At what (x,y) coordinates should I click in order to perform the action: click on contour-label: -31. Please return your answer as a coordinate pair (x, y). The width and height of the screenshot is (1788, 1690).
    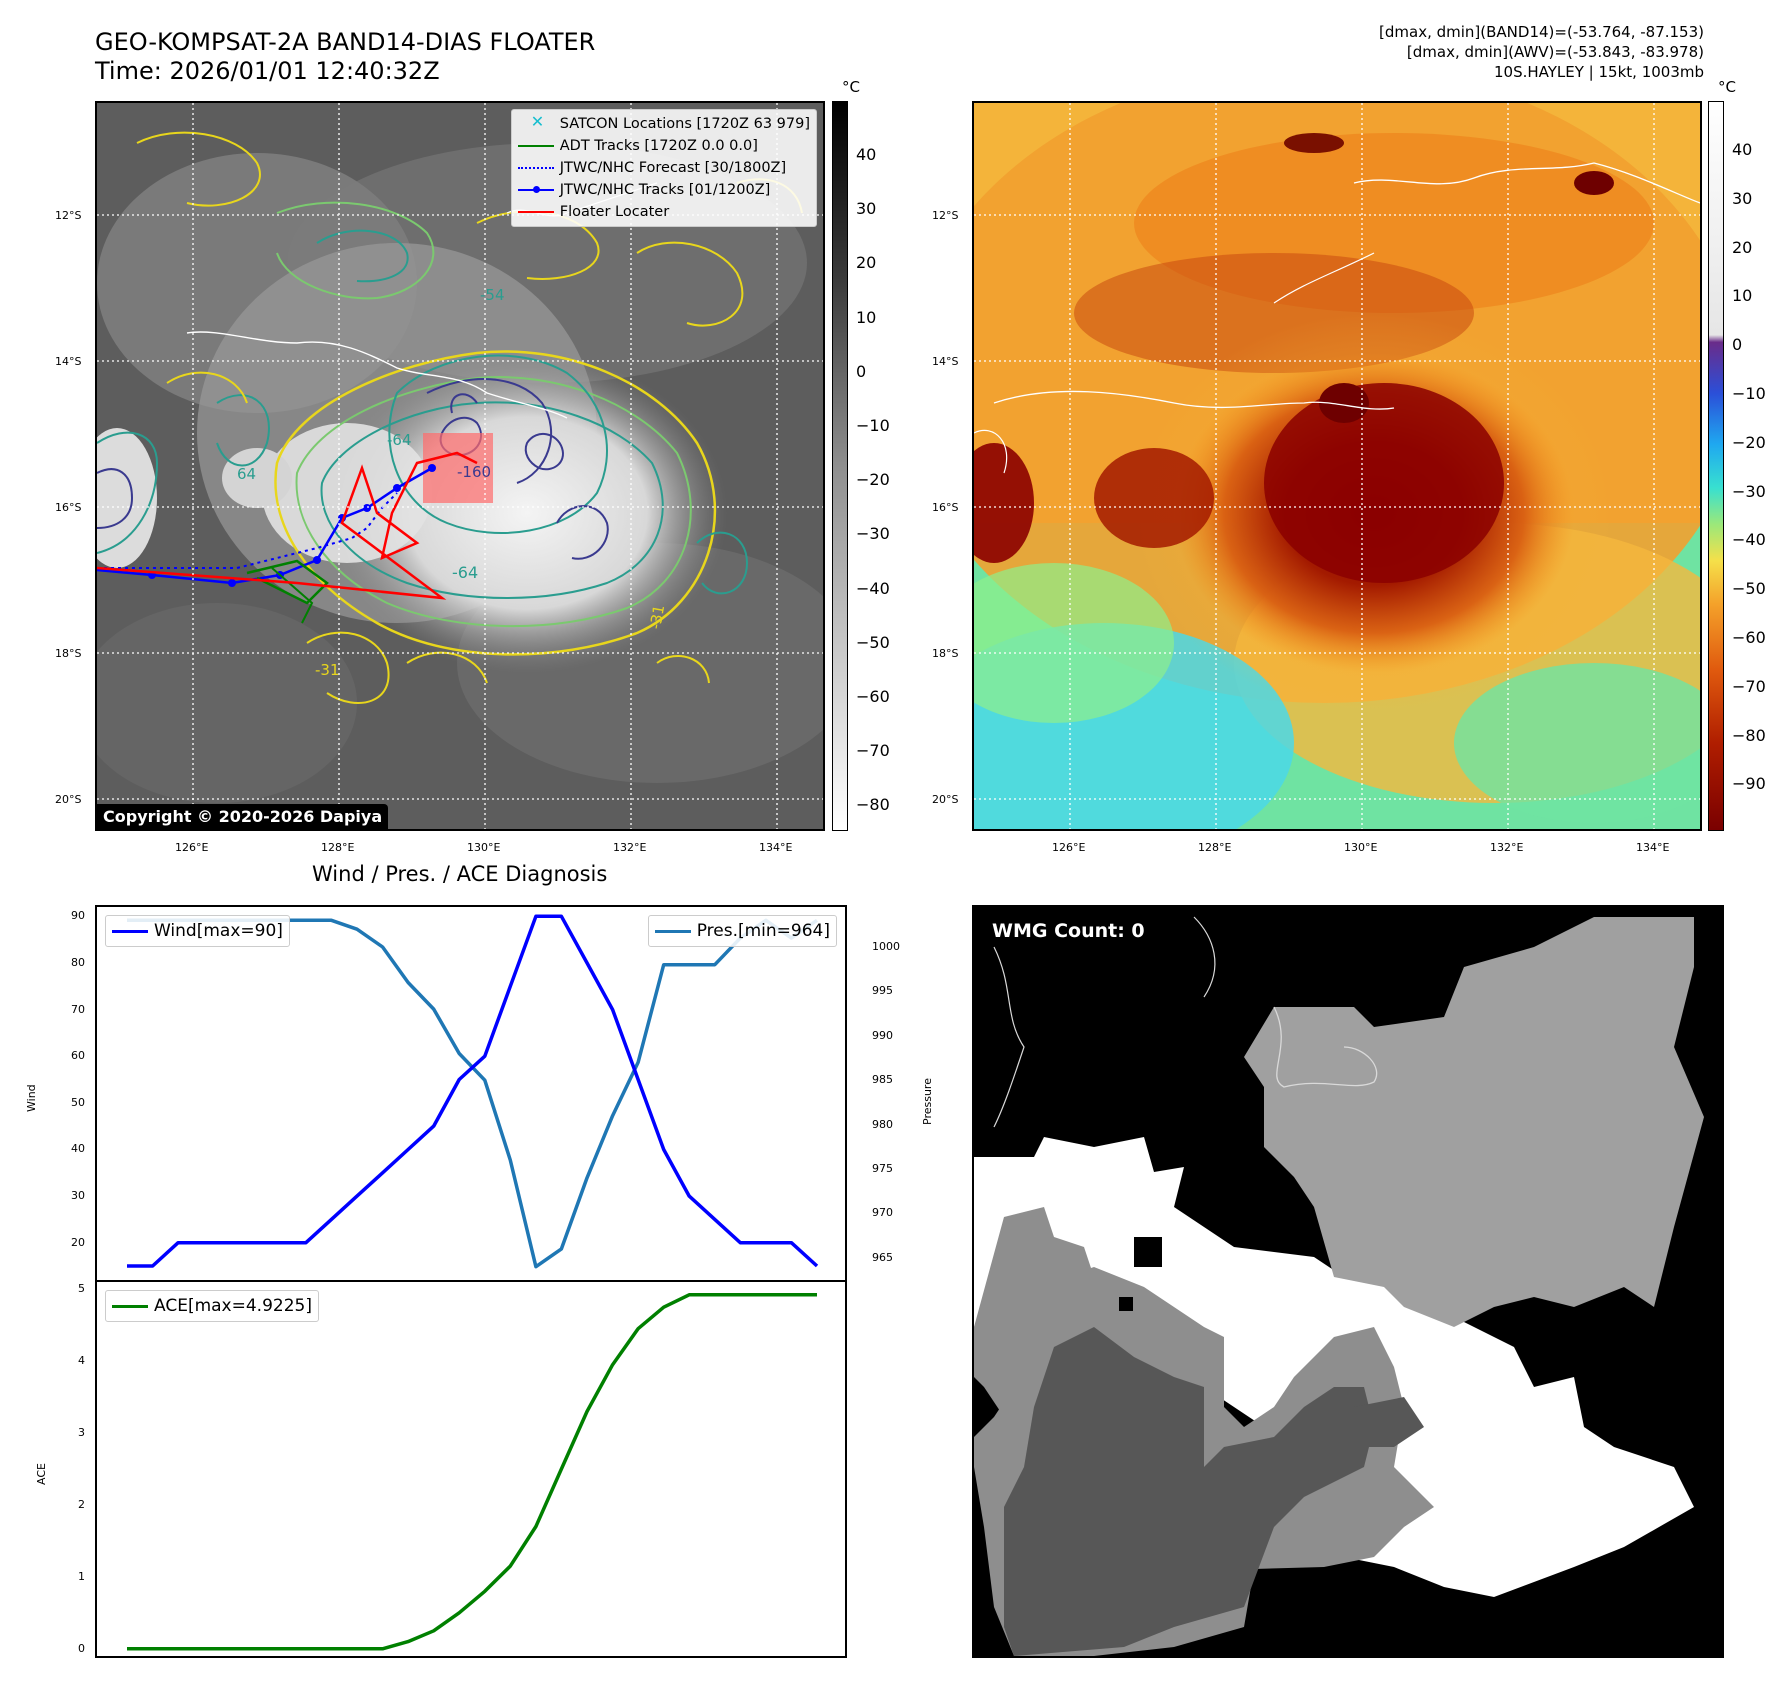
    Looking at the image, I should click on (327, 670).